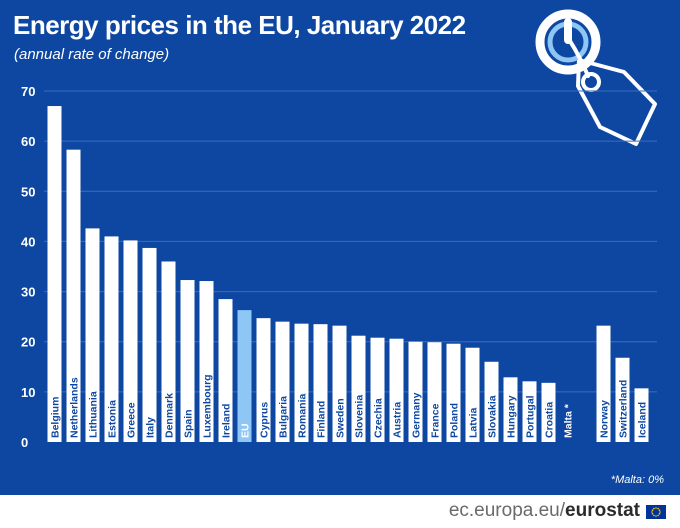 The image size is (680, 528). What do you see at coordinates (303, 415) in the screenshot?
I see `category-label: Romania` at bounding box center [303, 415].